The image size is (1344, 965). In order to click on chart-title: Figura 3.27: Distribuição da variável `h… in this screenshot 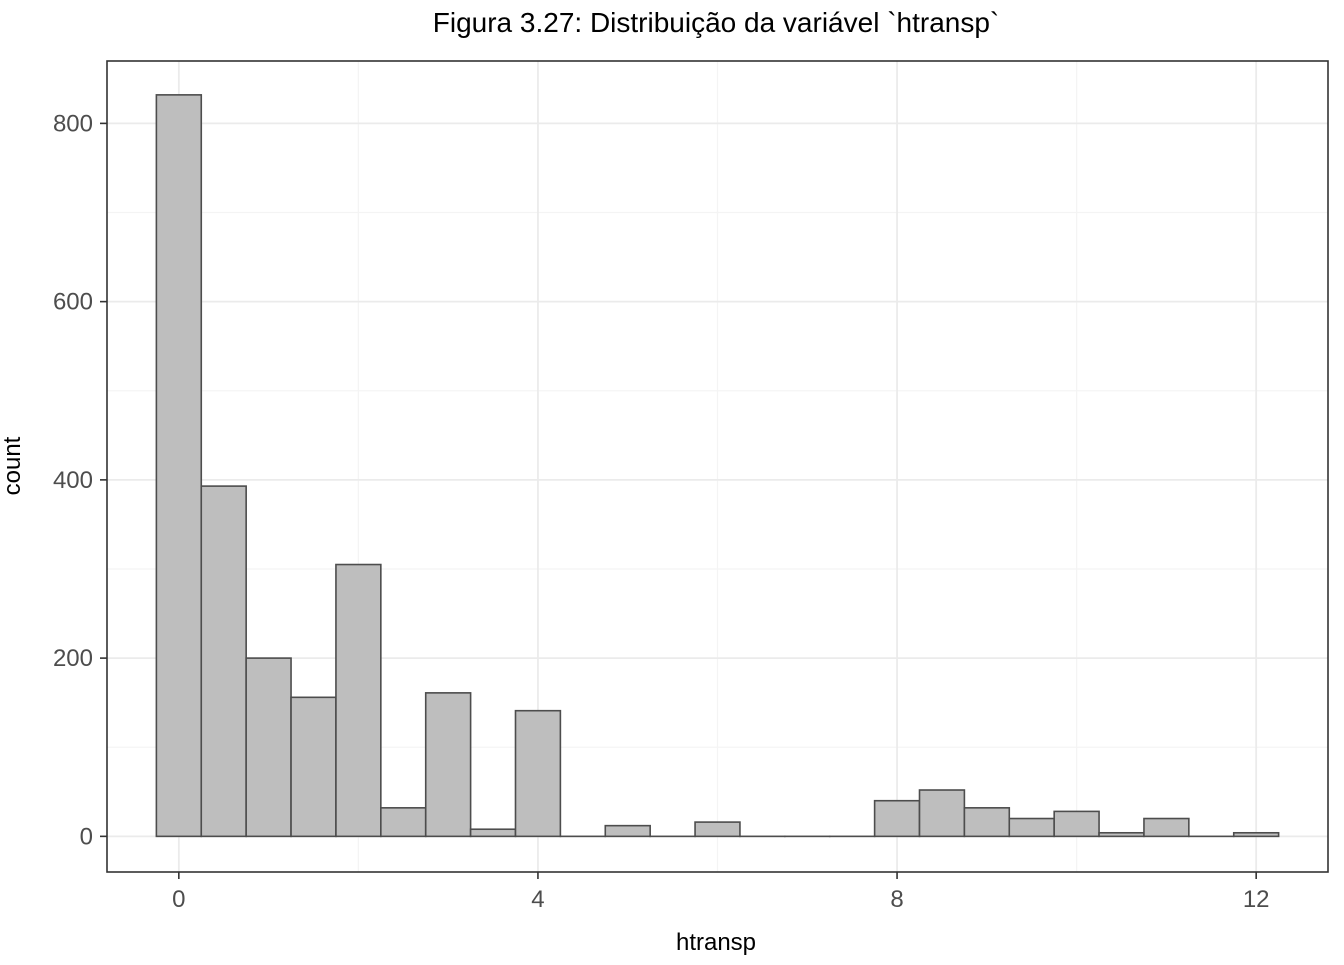, I will do `click(716, 22)`.